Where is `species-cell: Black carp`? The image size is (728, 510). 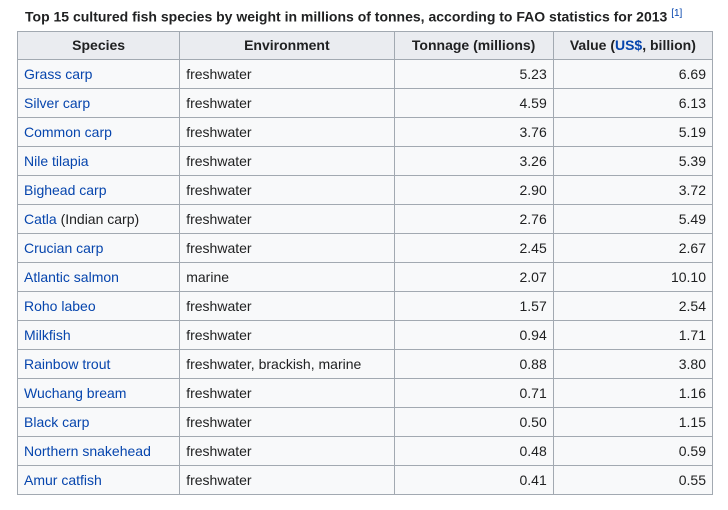 species-cell: Black carp is located at coordinates (98, 421).